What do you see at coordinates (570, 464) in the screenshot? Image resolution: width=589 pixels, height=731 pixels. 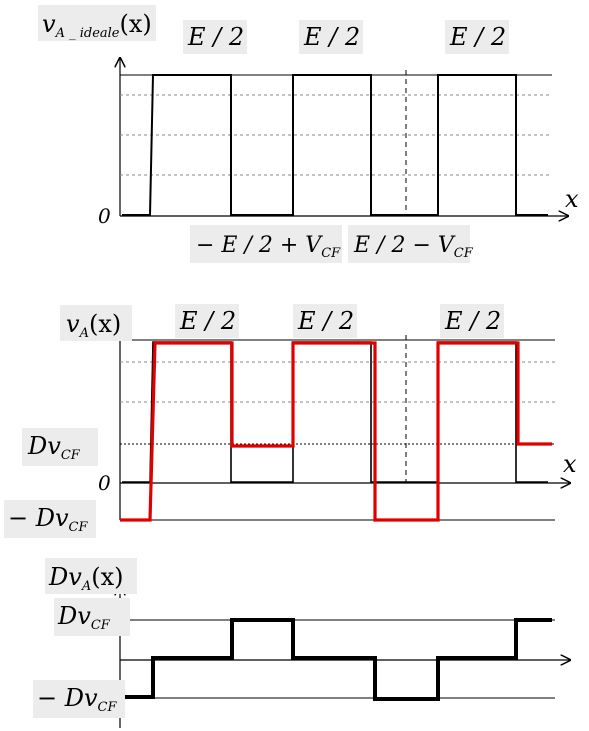 I see `panel2-x-label: x` at bounding box center [570, 464].